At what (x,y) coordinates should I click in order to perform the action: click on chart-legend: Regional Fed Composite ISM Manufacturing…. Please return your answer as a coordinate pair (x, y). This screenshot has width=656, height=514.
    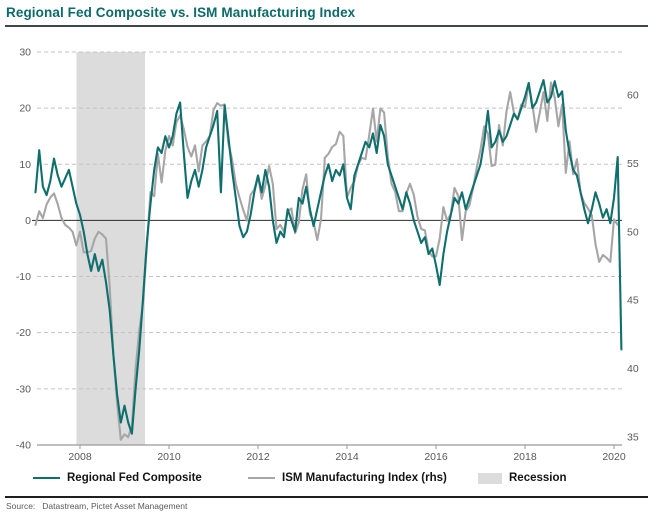
    Looking at the image, I should click on (328, 478).